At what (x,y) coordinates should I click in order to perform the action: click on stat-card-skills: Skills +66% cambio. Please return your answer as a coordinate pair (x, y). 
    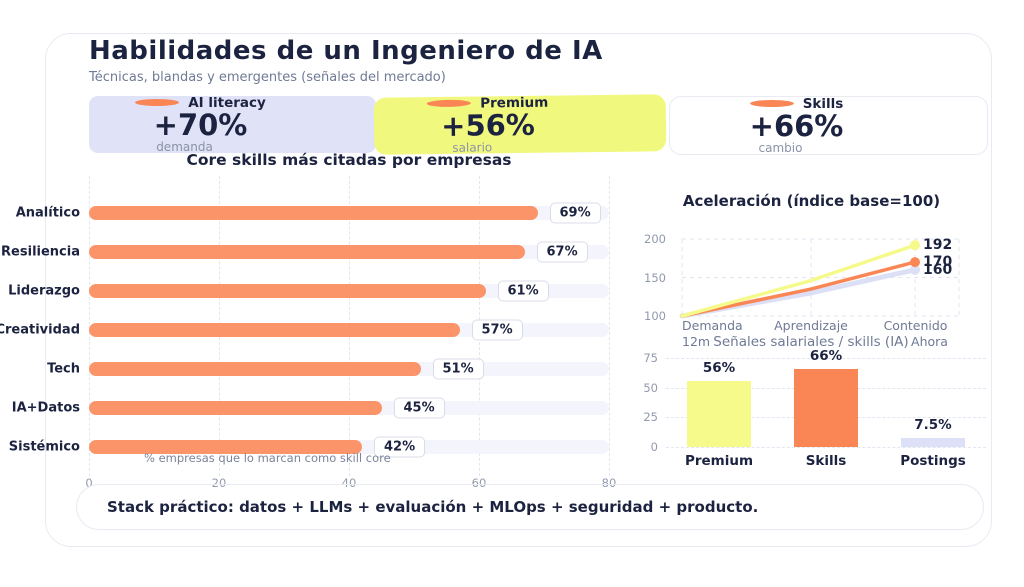
    Looking at the image, I should click on (828, 125).